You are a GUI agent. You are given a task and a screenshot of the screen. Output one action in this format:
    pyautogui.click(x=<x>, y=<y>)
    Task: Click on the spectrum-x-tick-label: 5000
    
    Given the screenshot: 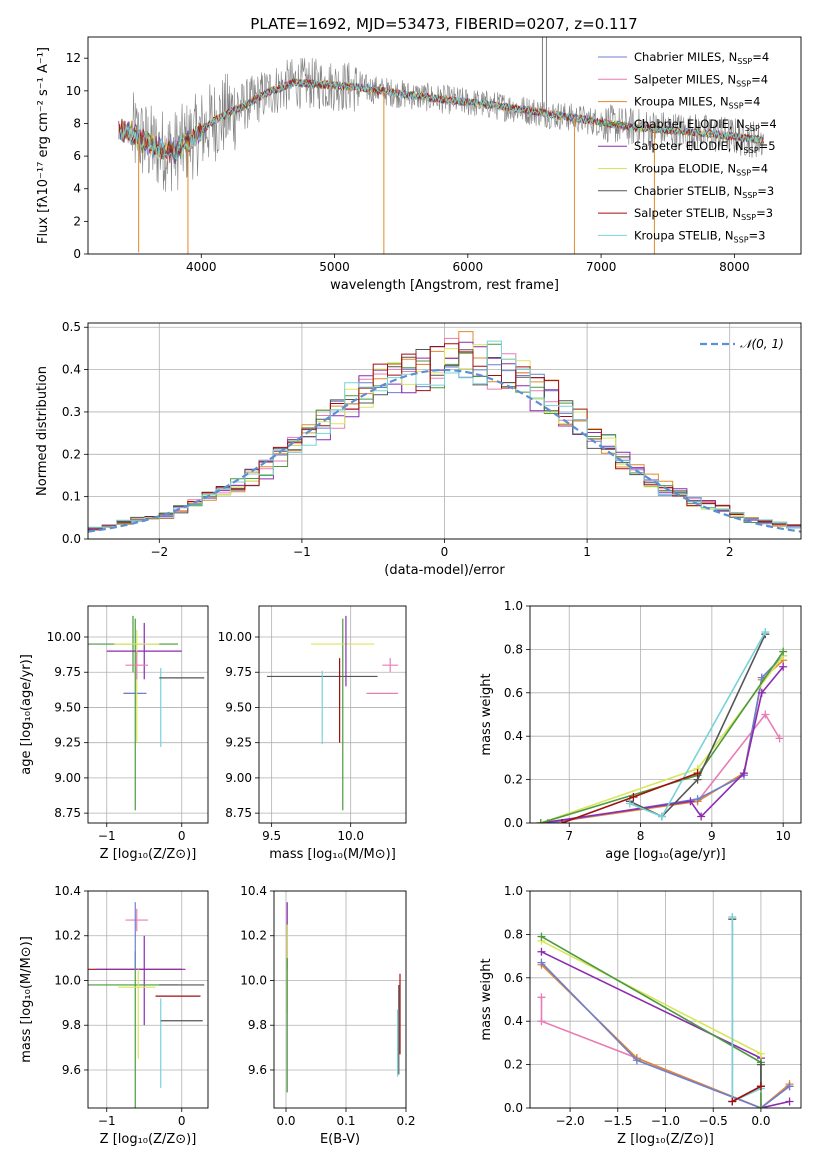 What is the action you would take?
    pyautogui.click(x=334, y=267)
    